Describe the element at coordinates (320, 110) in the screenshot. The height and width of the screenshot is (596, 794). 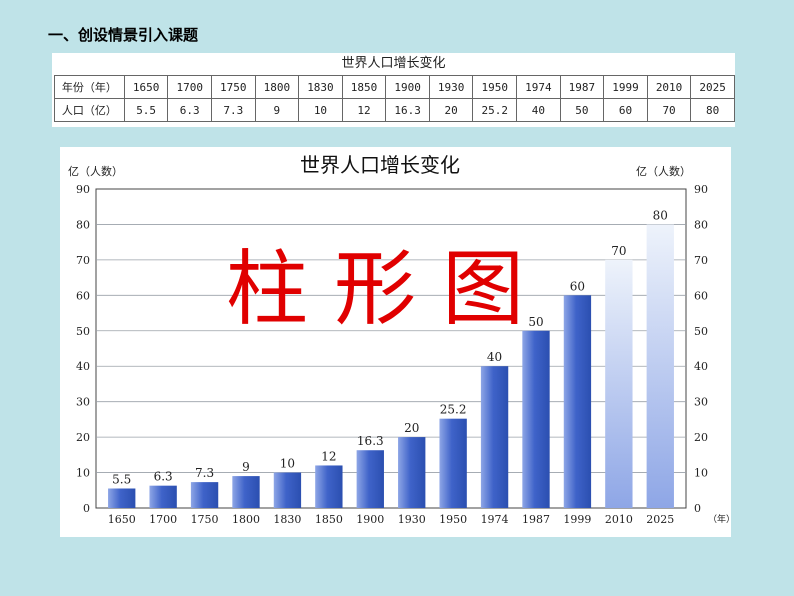
I see `table-cell-population: 10` at that location.